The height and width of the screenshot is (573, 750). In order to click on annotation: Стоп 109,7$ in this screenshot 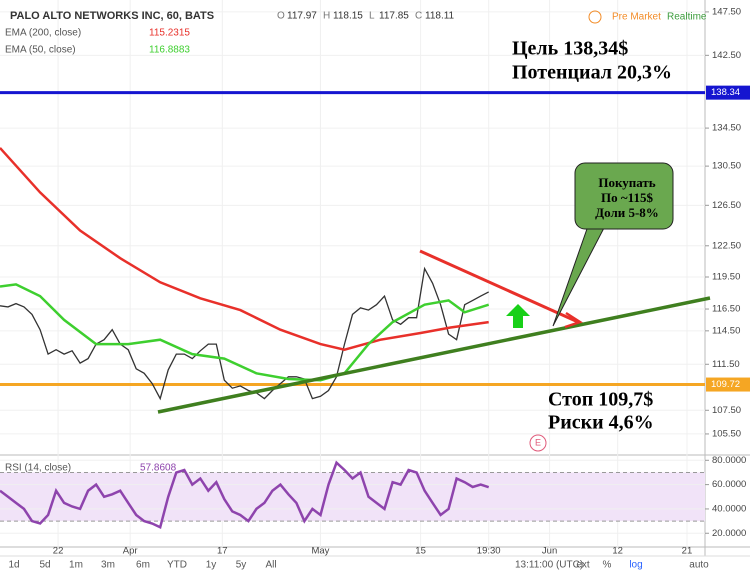, I will do `click(600, 400)`.